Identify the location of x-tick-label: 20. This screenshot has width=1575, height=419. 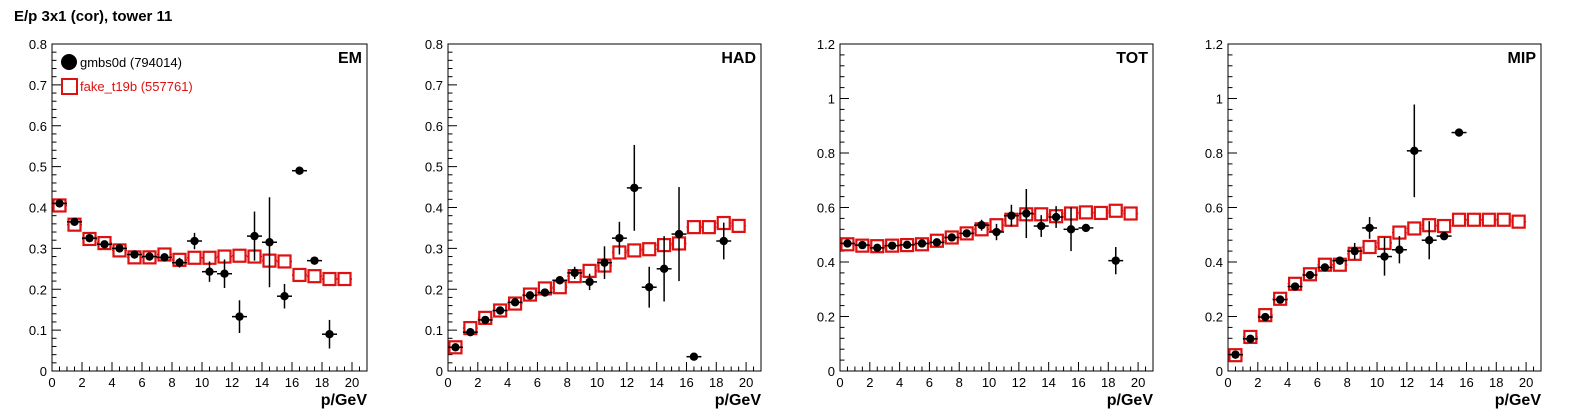
(746, 382).